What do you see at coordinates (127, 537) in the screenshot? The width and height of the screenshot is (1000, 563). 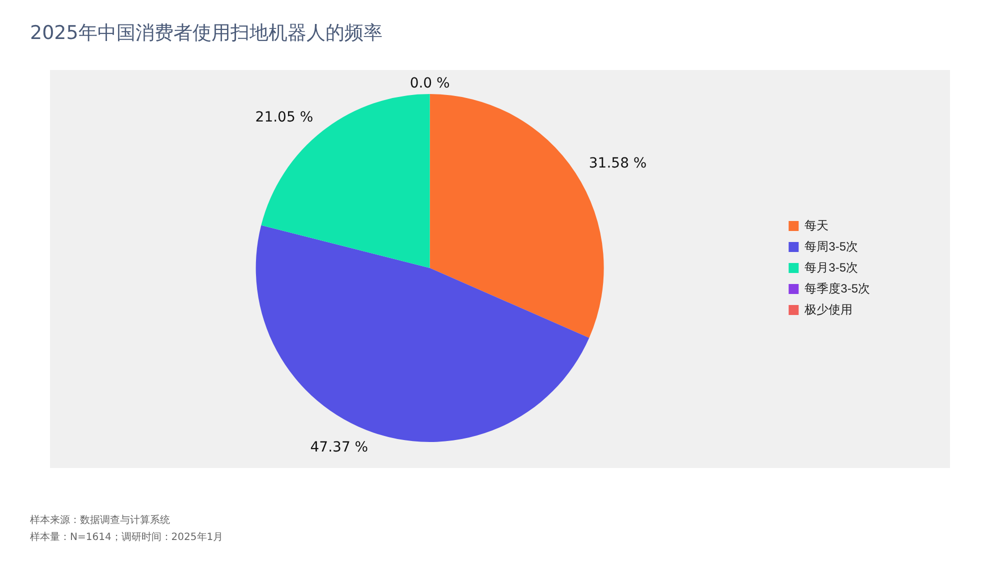 I see `text: 样本量：N=1614；调研时间：2025年1月` at bounding box center [127, 537].